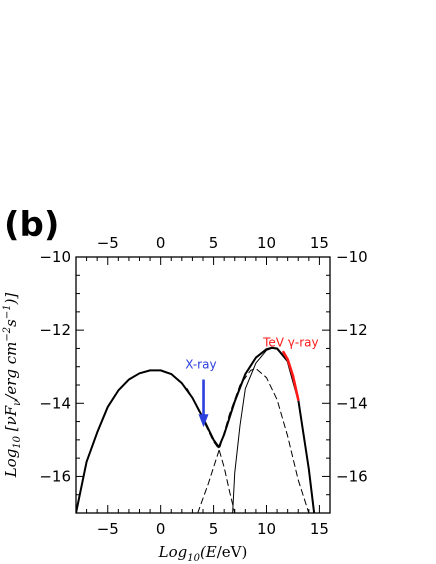 This screenshot has width=436, height=564. Describe the element at coordinates (55, 476) in the screenshot. I see `y-tick-label-left: −16` at that location.